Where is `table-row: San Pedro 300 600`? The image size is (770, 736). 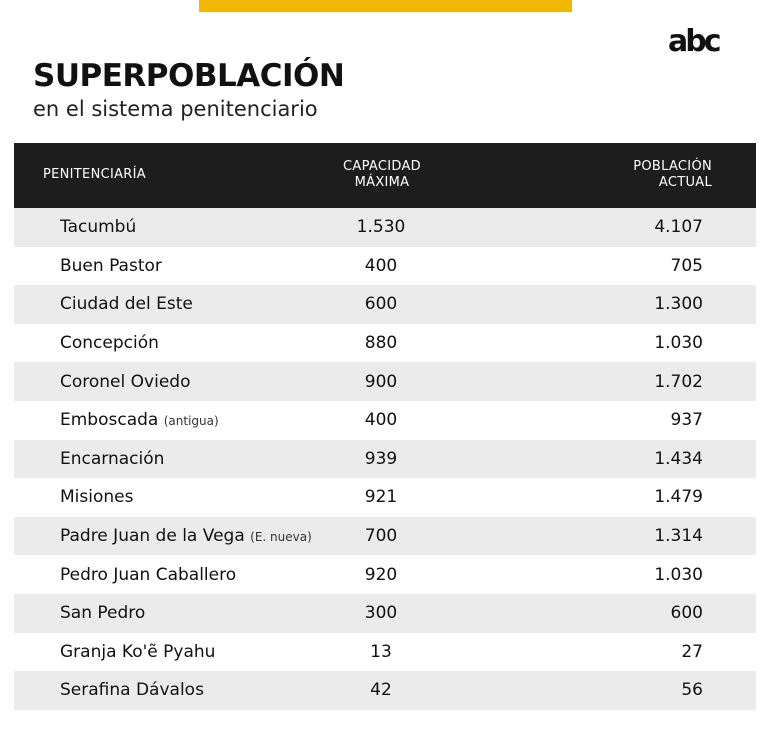 table-row: San Pedro 300 600 is located at coordinates (385, 613).